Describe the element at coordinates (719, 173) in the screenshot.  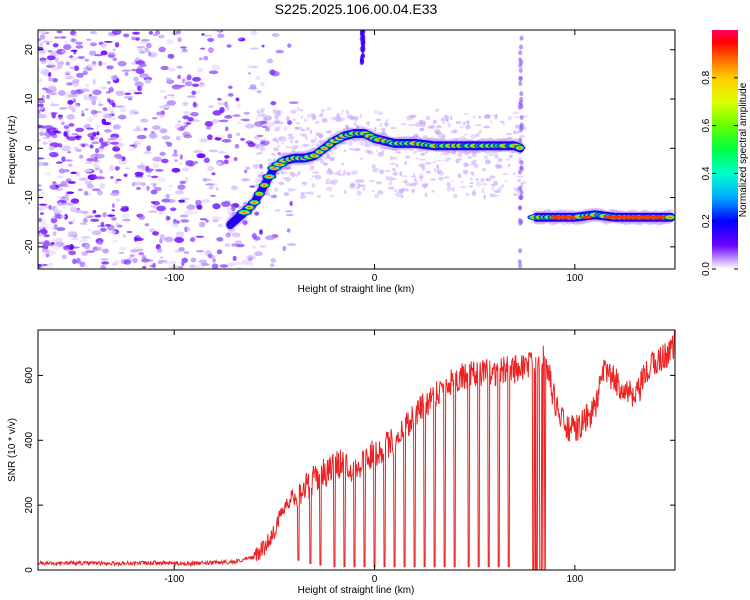
I see `colorbar-ticks: 0.0 0.2 0.4 0.6 0.8` at that location.